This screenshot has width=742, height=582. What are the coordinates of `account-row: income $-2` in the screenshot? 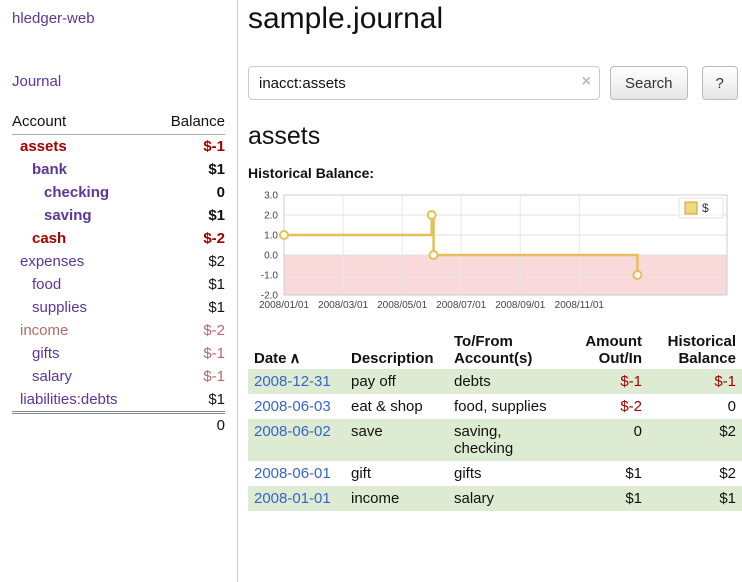 It's located at (118, 330).